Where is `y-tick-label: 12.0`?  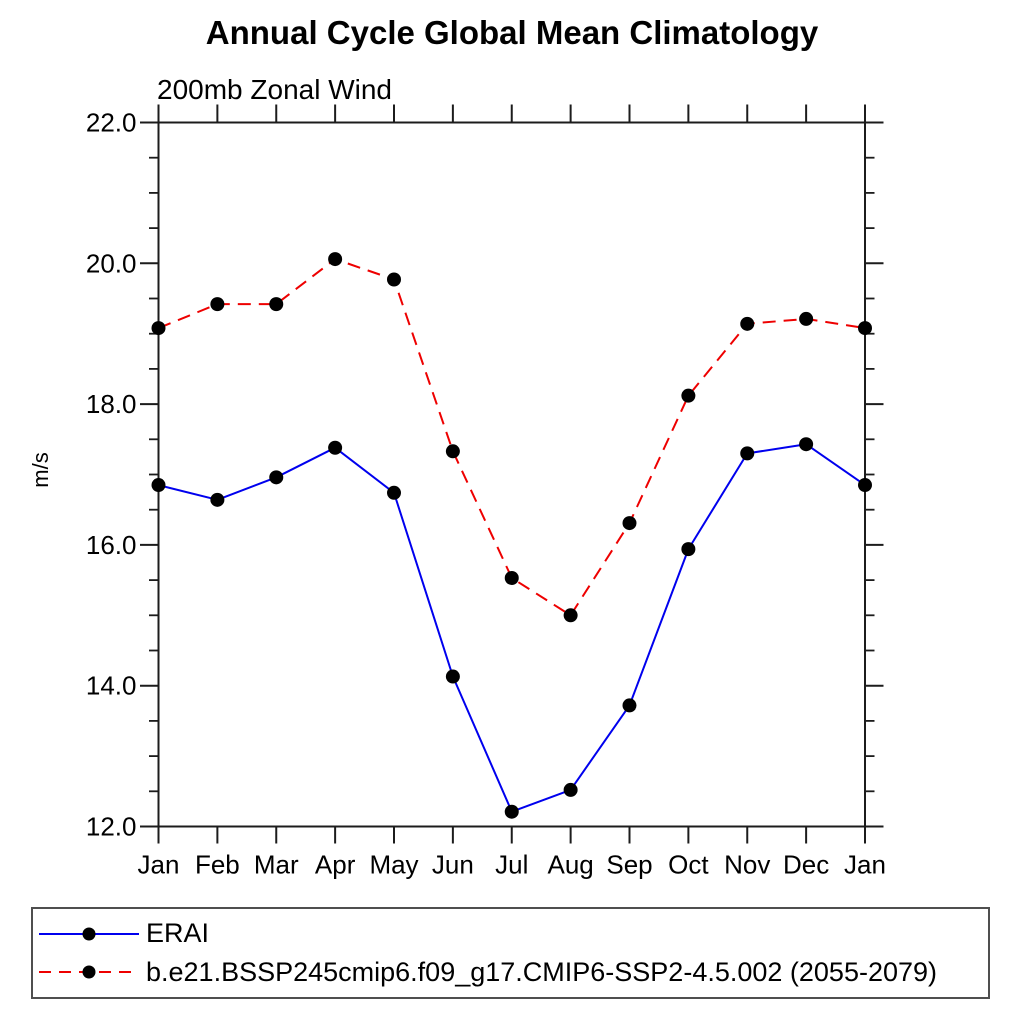
y-tick-label: 12.0 is located at coordinates (111, 827).